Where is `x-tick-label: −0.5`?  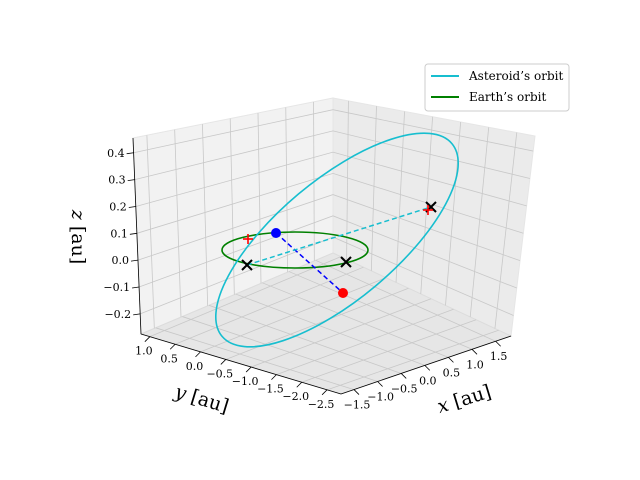 x-tick-label: −0.5 is located at coordinates (404, 388).